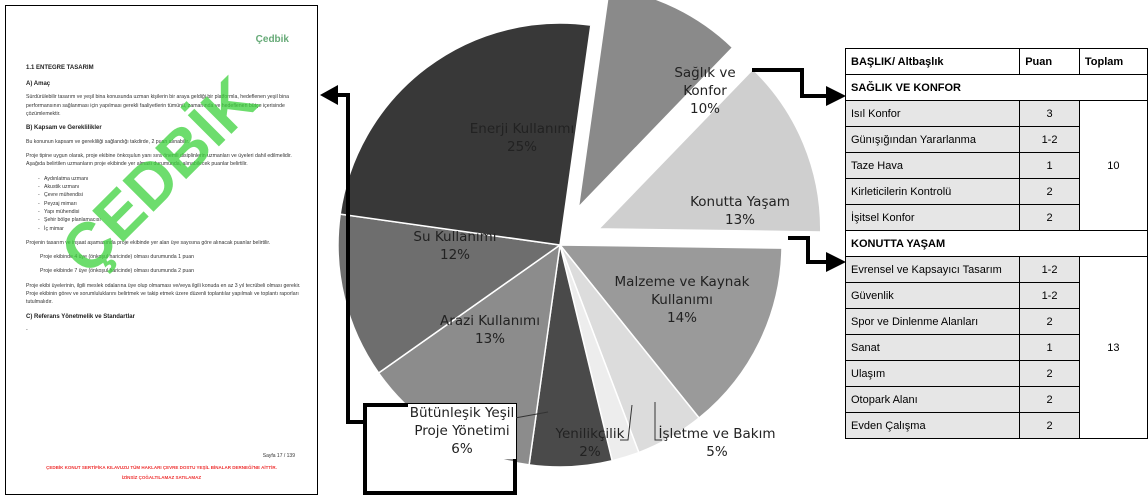  I want to click on slice-label: Malzeme ve Kaynak Kullanımı 14%, so click(682, 300).